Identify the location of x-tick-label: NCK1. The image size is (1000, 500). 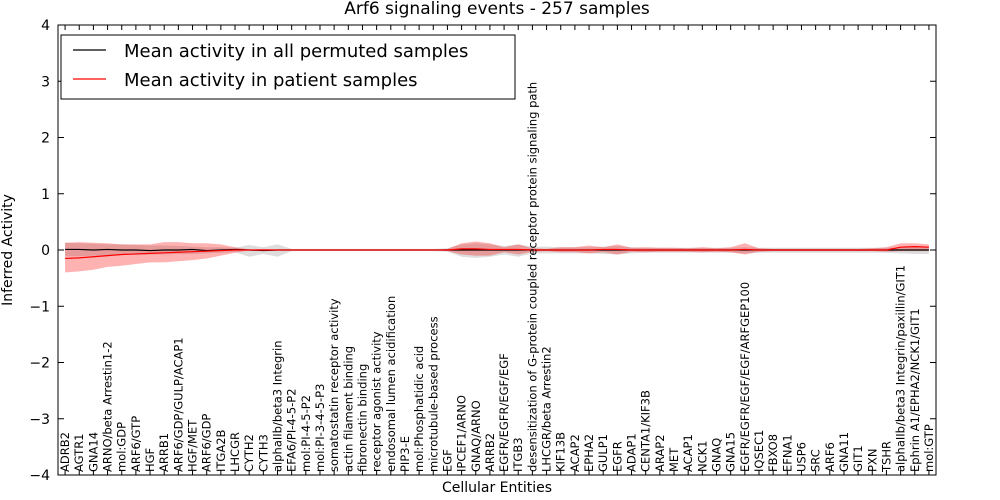
(702, 457).